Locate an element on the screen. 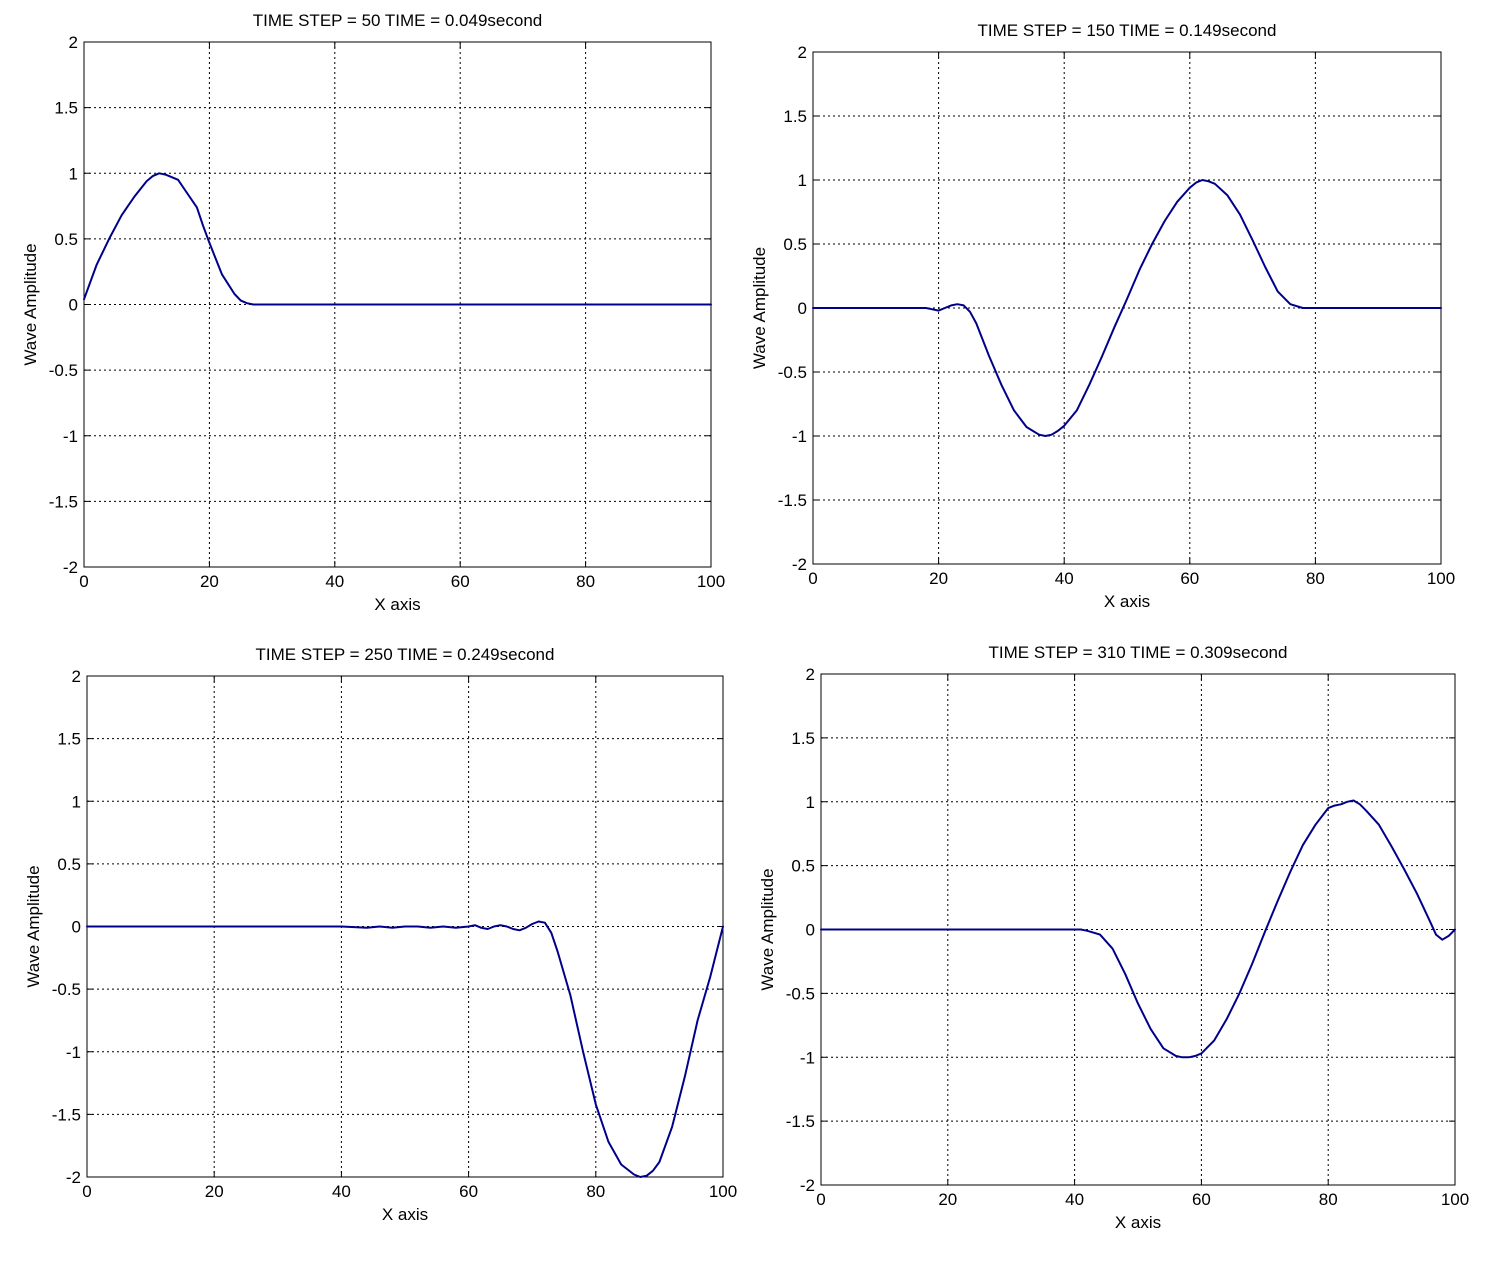  chart-title: TIME STEP = 250 TIME = 0.249second is located at coordinates (405, 654).